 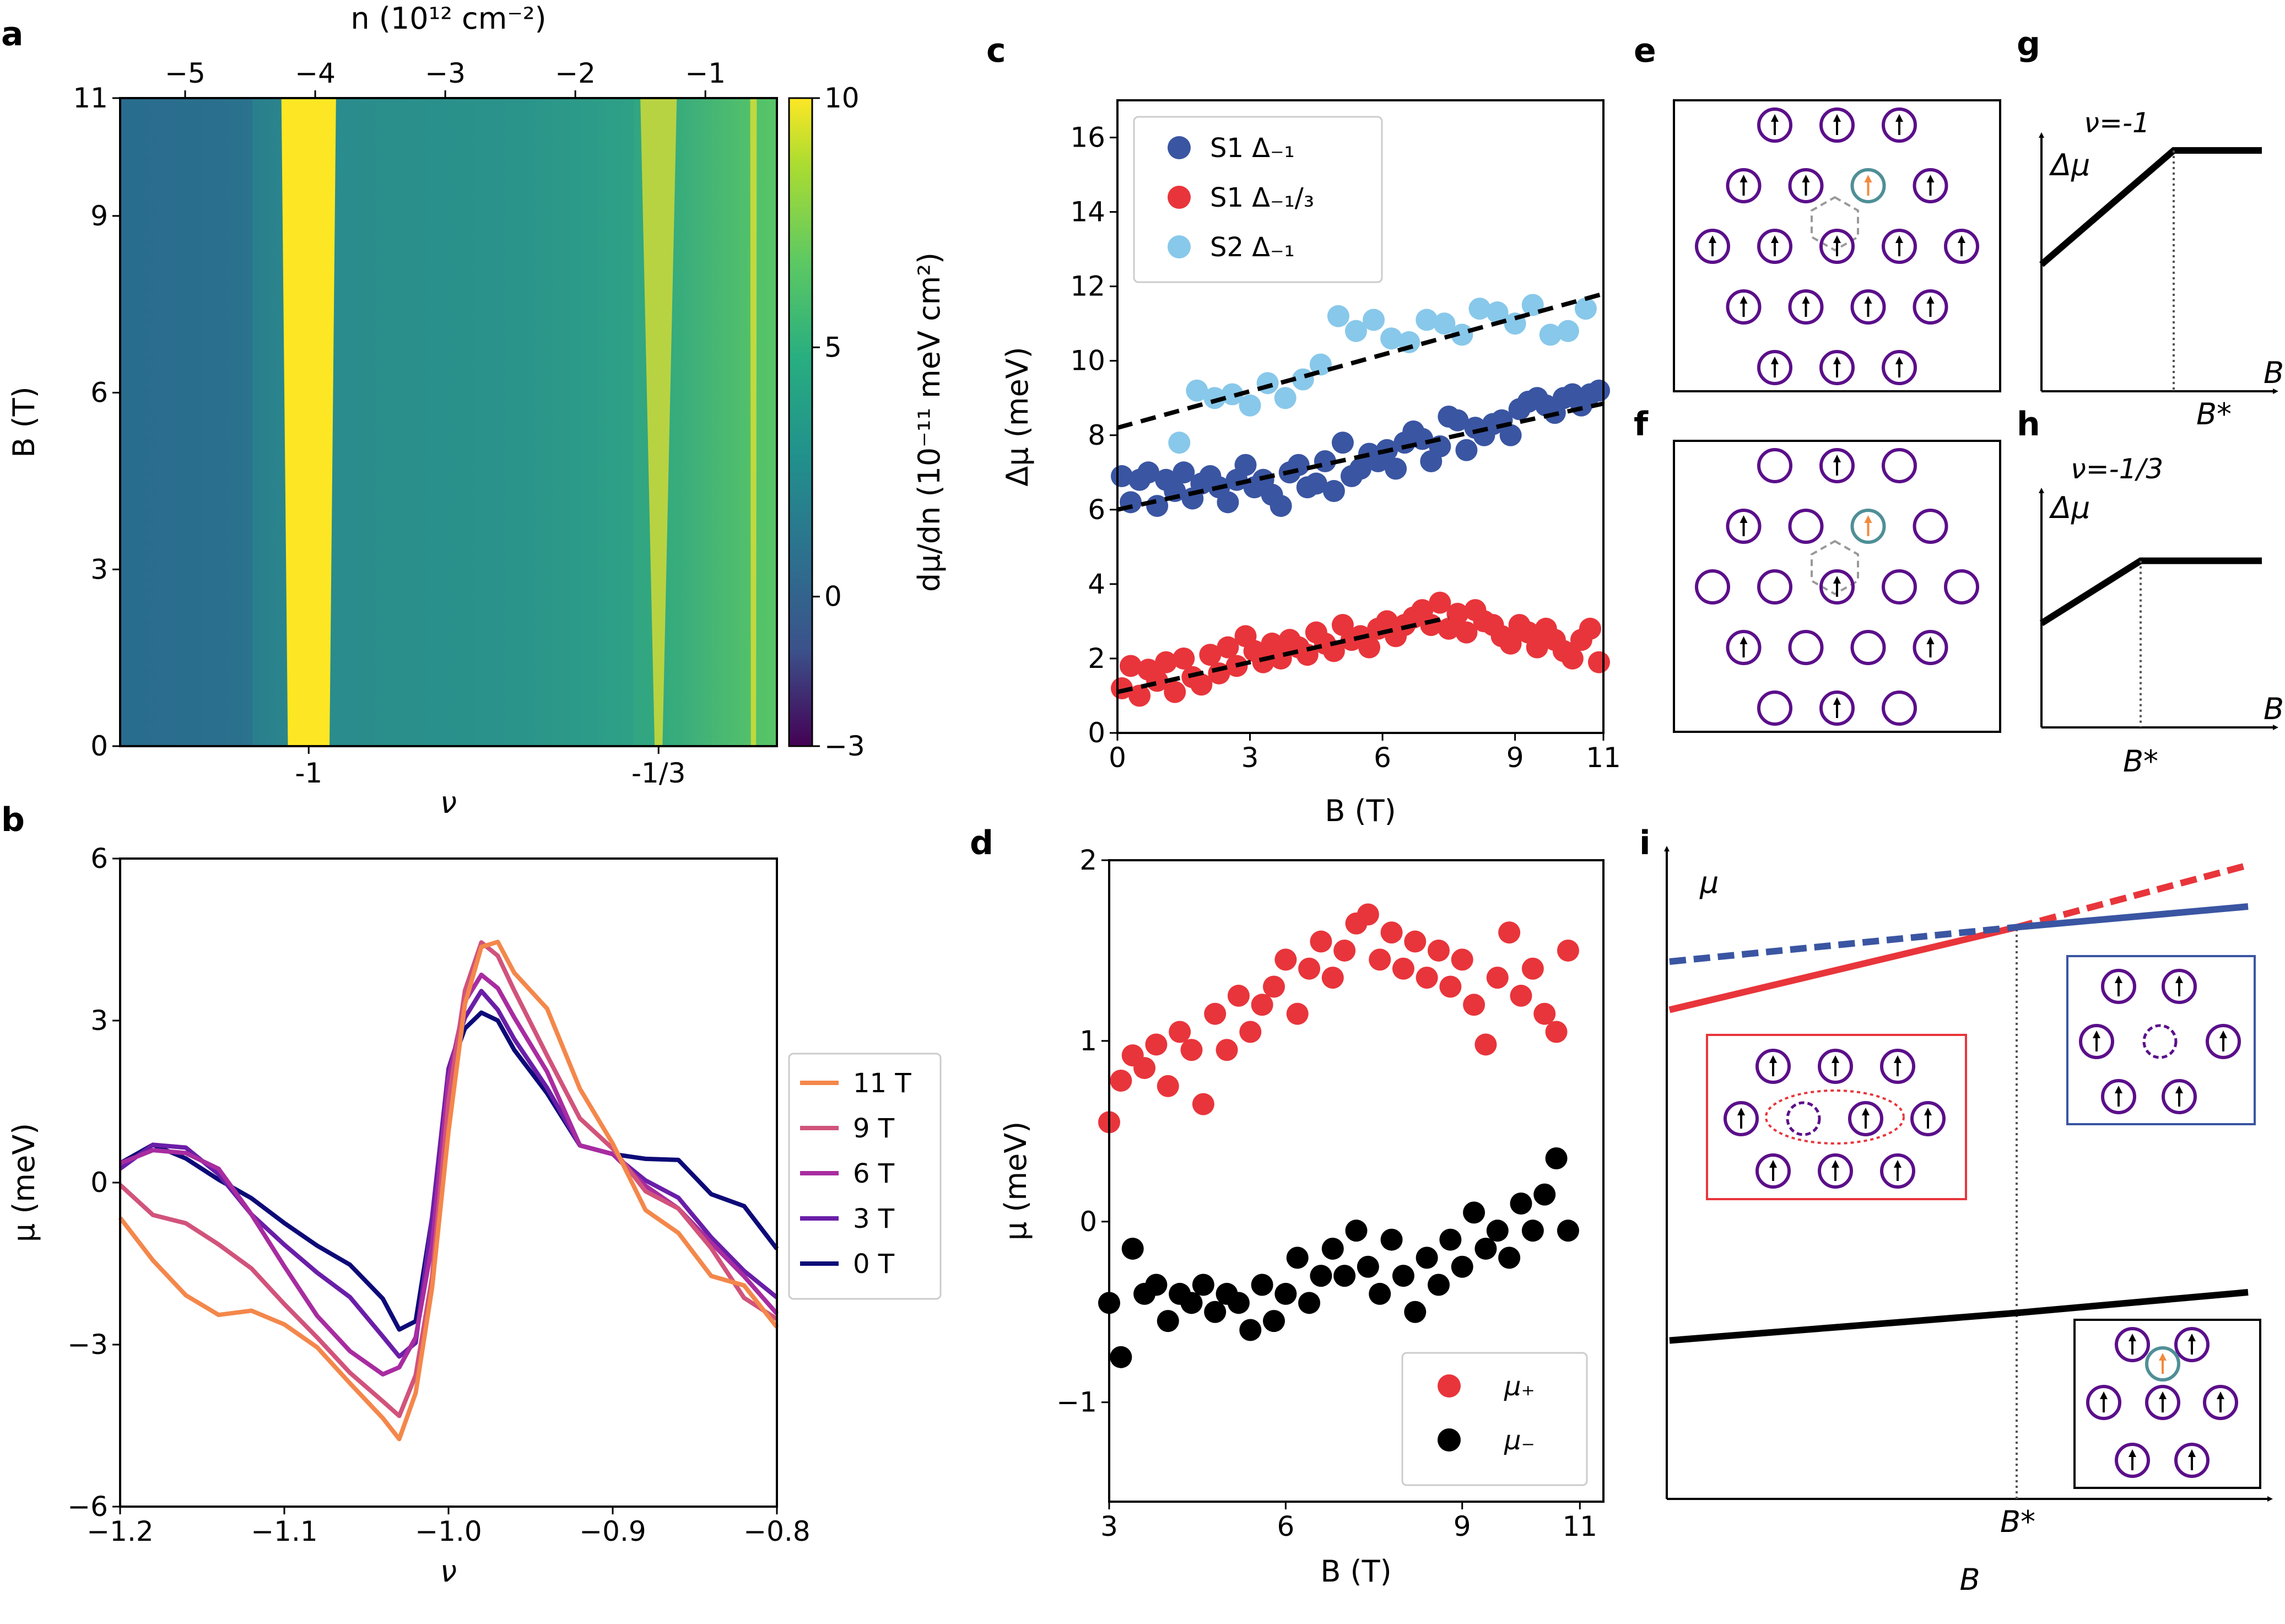 I want to click on h-title: ν=-1/3, so click(x=2117, y=469).